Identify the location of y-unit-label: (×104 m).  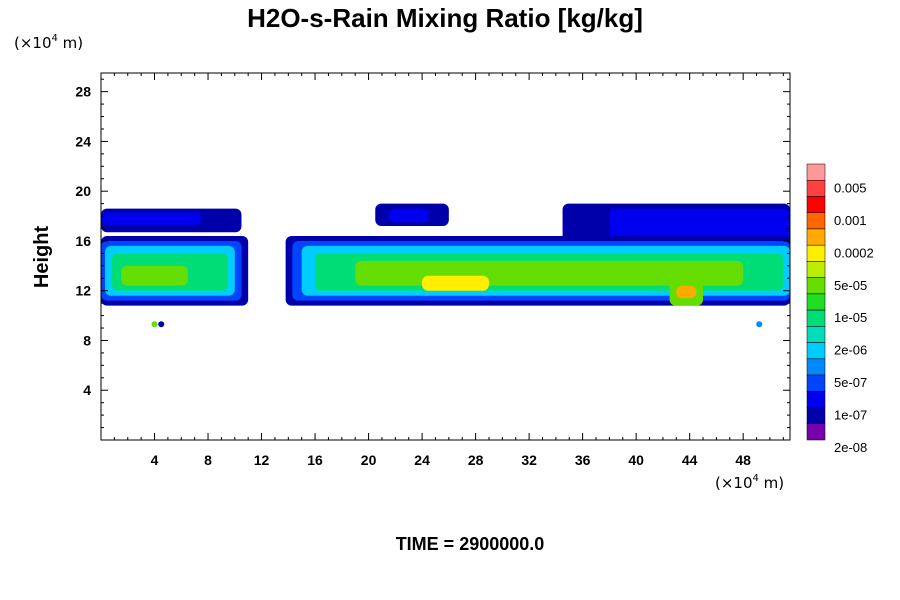
(48, 42).